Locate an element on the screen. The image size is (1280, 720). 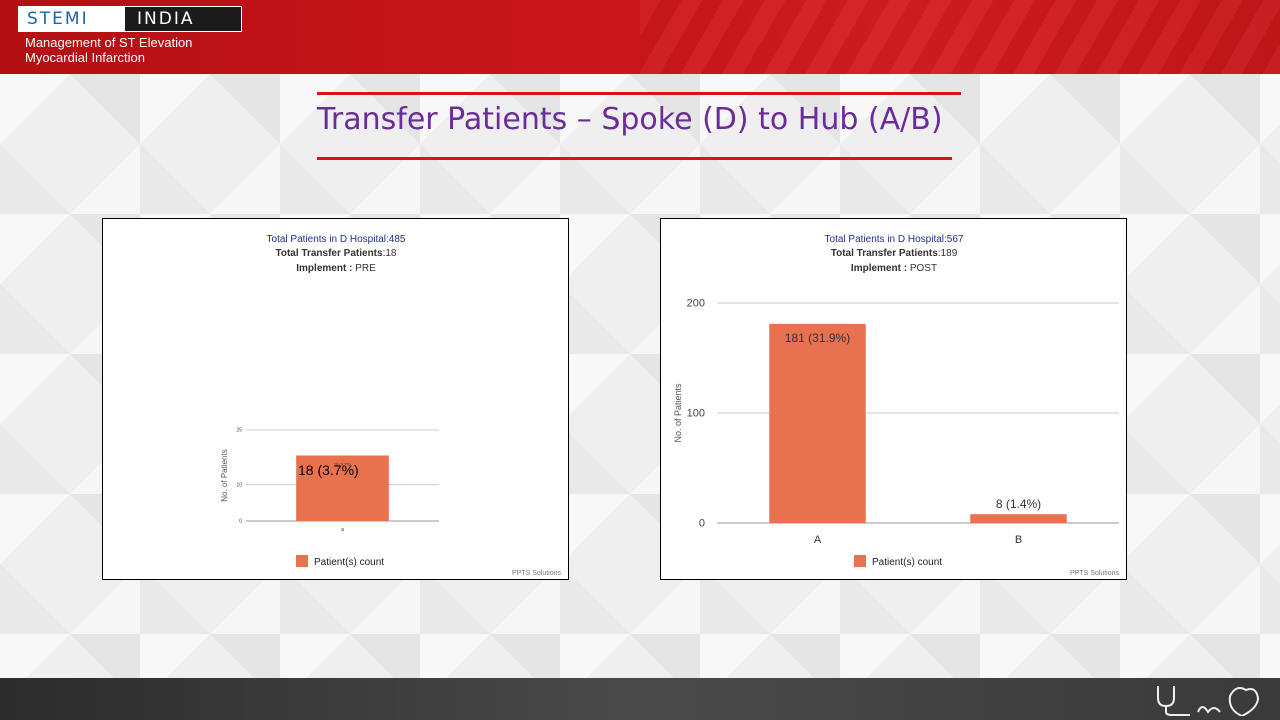
bar-a is located at coordinates (342, 488).